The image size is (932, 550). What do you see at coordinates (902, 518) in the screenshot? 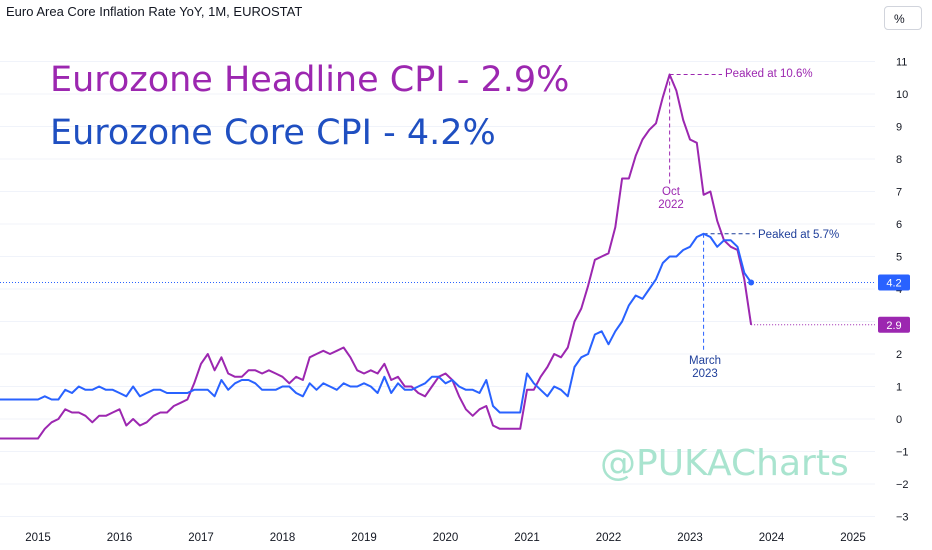
I see `y-tick-label: −3` at bounding box center [902, 518].